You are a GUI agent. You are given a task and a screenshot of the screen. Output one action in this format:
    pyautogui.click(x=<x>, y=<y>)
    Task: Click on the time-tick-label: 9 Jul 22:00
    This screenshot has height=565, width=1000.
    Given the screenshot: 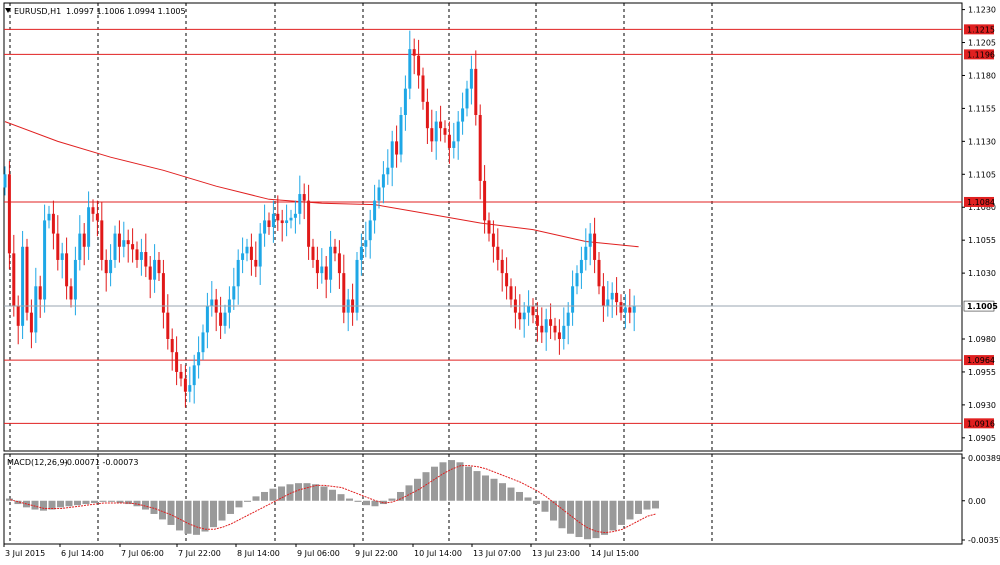 What is the action you would take?
    pyautogui.click(x=376, y=553)
    